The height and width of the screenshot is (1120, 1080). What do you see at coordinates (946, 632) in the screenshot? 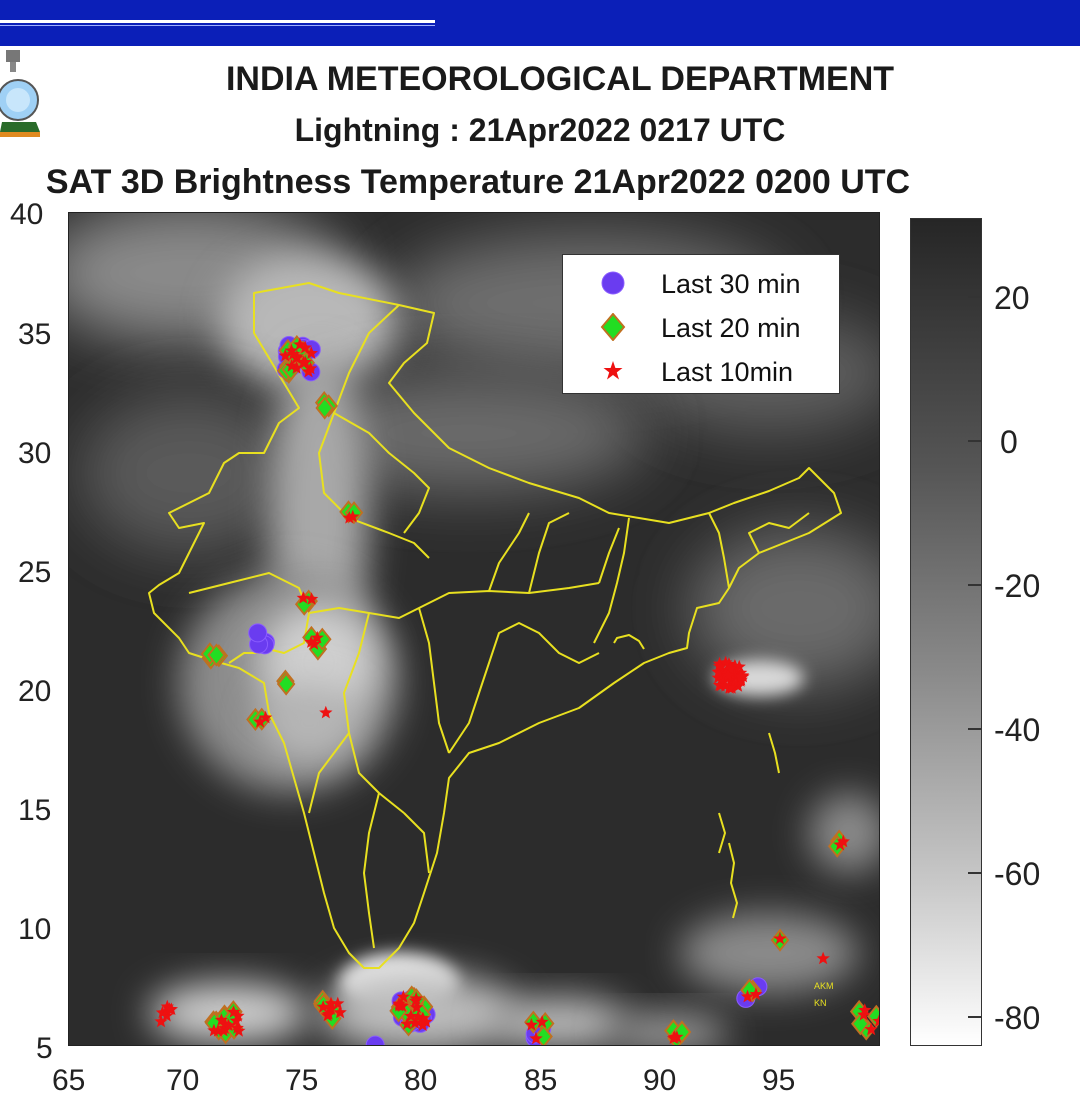
I see `temperature-colorbar` at bounding box center [946, 632].